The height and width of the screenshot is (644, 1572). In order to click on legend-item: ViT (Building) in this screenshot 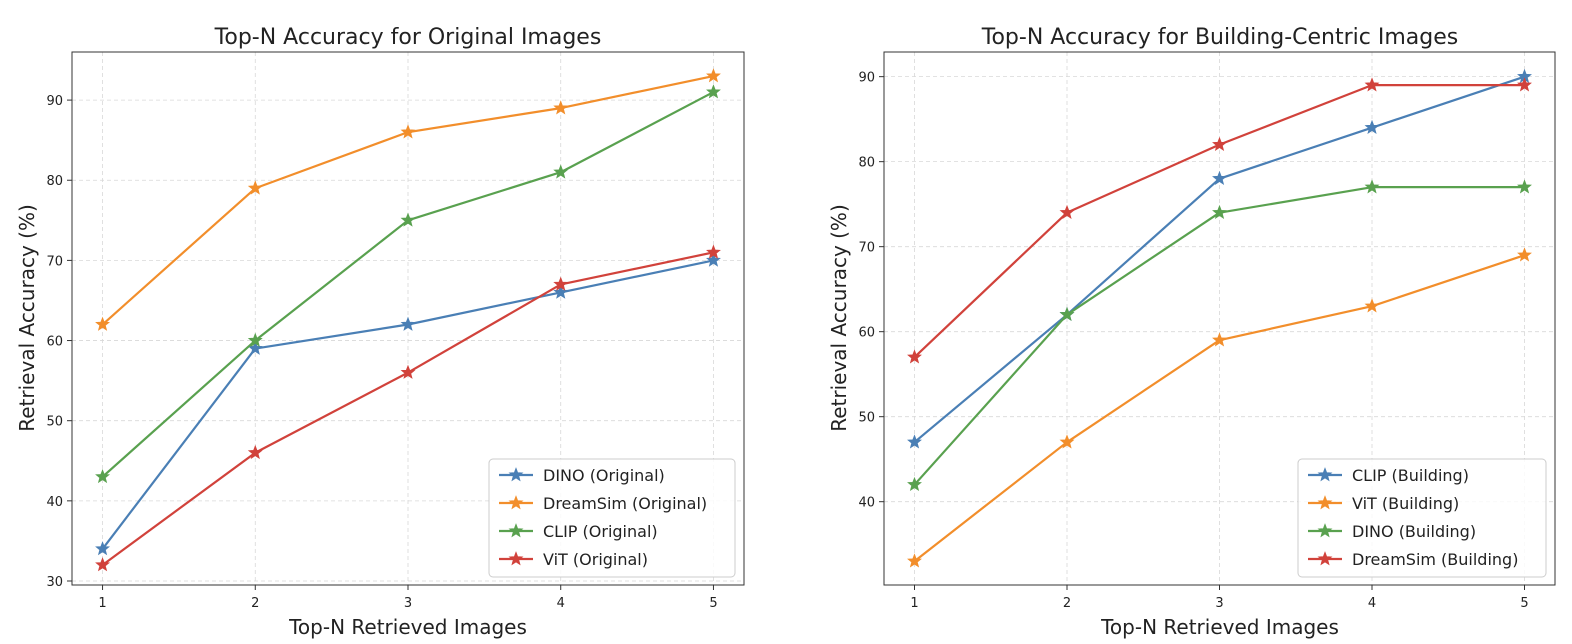, I will do `click(1383, 503)`.